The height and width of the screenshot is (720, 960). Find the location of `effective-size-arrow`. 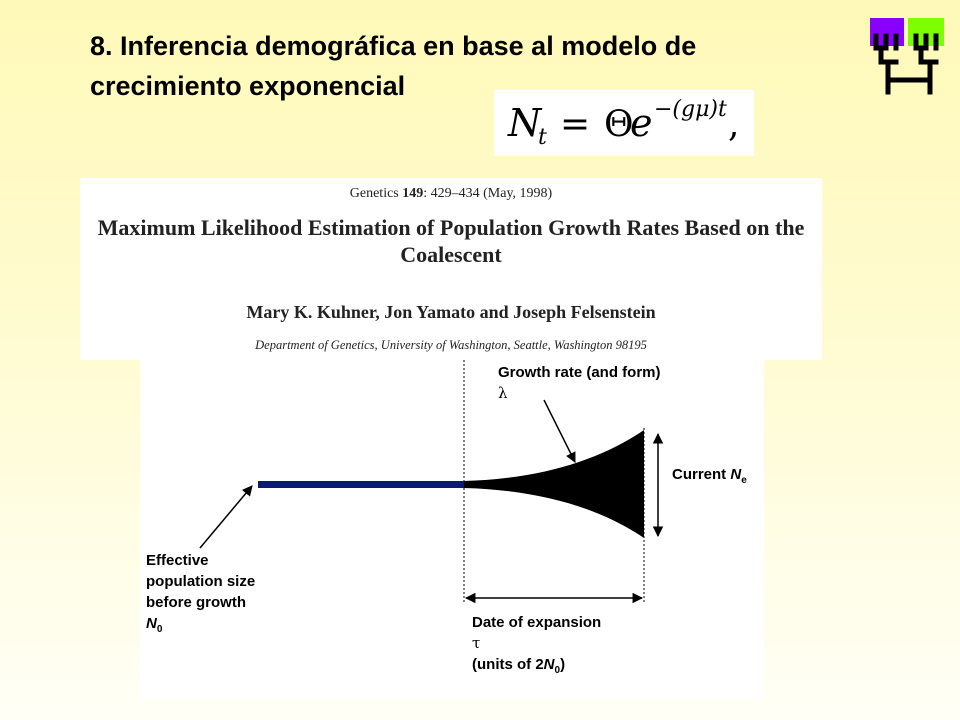

effective-size-arrow is located at coordinates (226, 517).